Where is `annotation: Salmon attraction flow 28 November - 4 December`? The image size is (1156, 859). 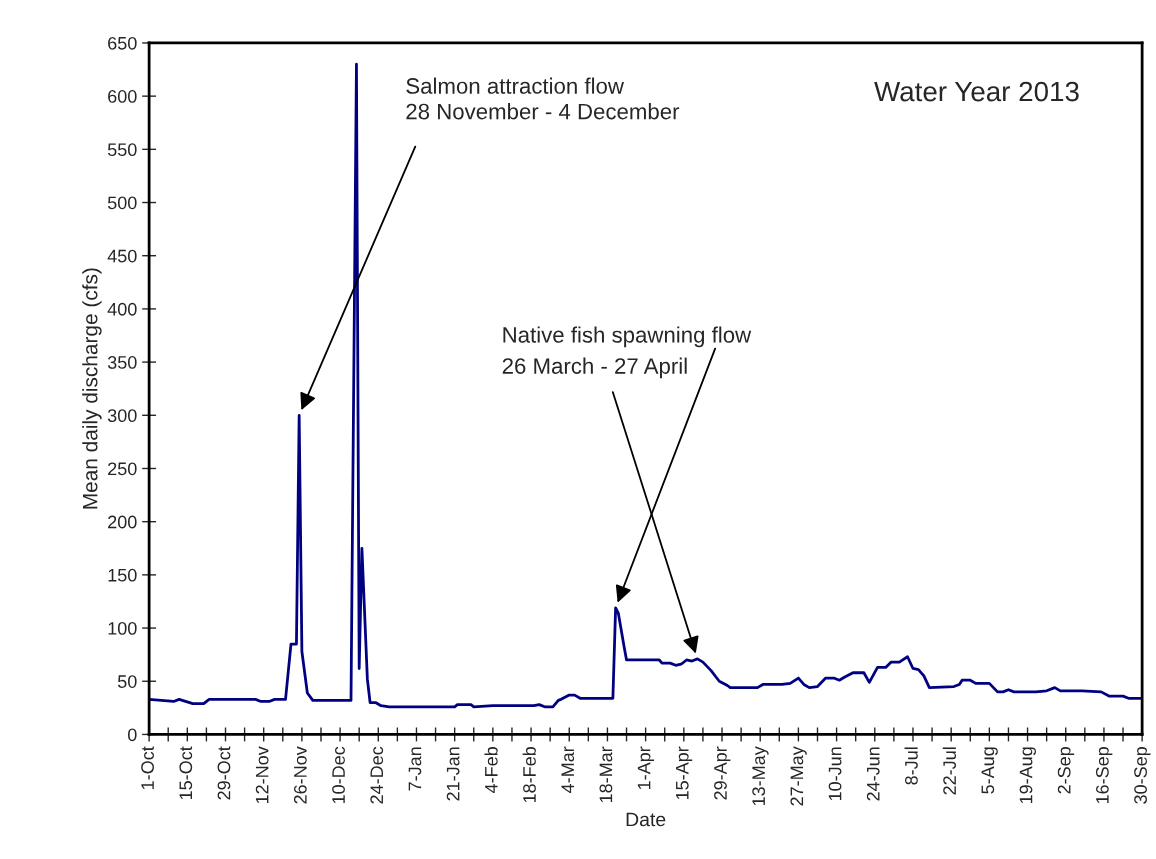 annotation: Salmon attraction flow 28 November - 4 December is located at coordinates (543, 98).